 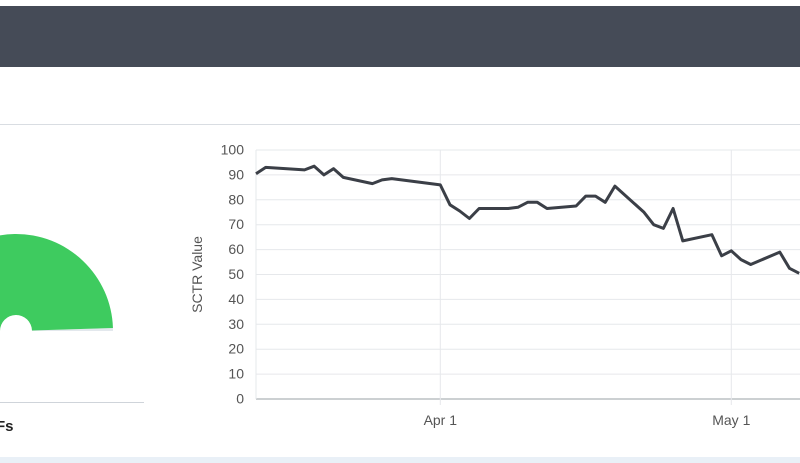 I want to click on gauge-track, so click(x=72, y=329).